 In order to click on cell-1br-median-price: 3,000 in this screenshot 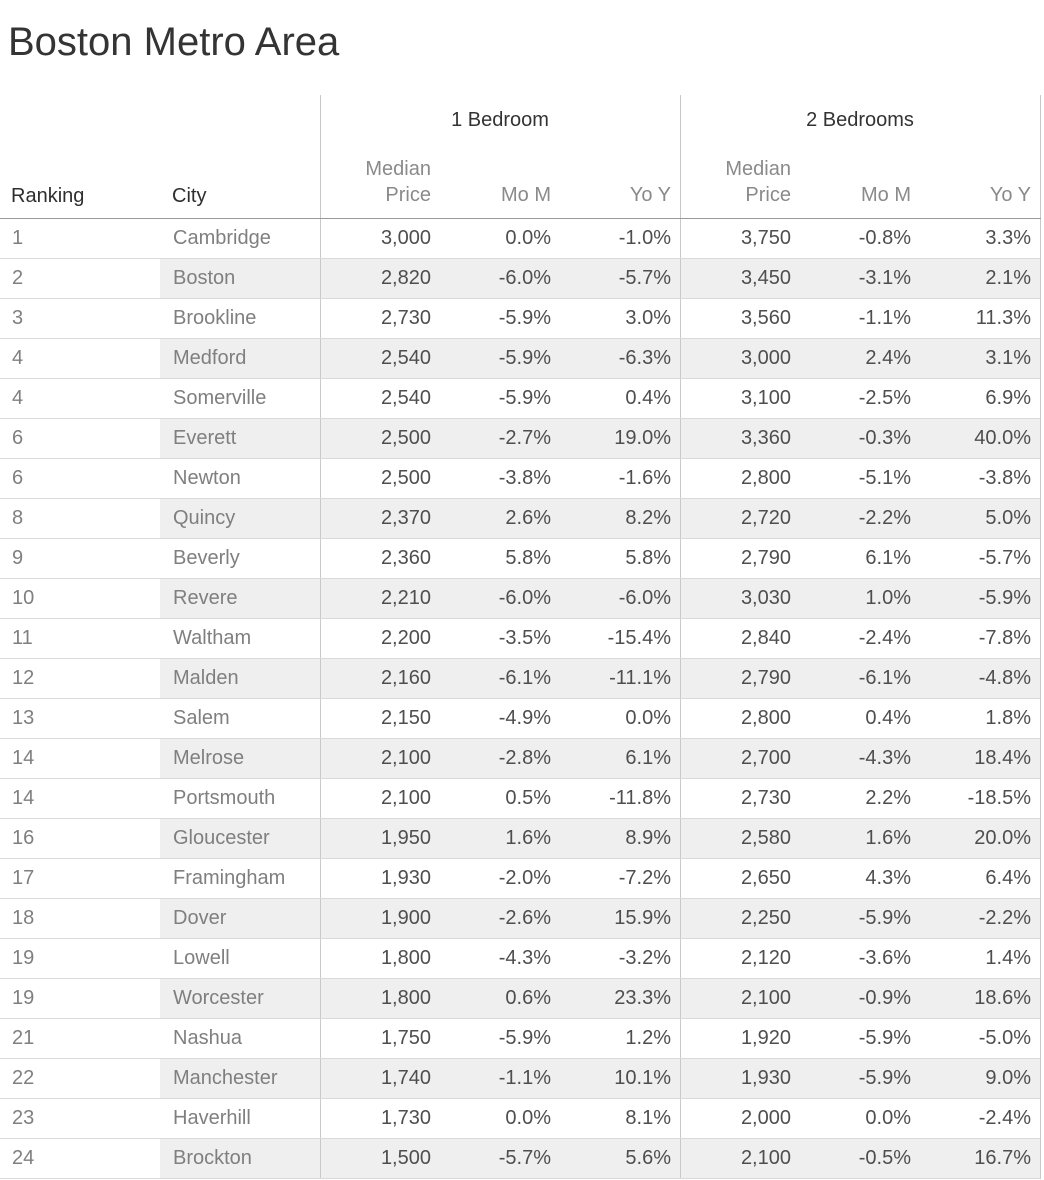, I will do `click(380, 238)`.